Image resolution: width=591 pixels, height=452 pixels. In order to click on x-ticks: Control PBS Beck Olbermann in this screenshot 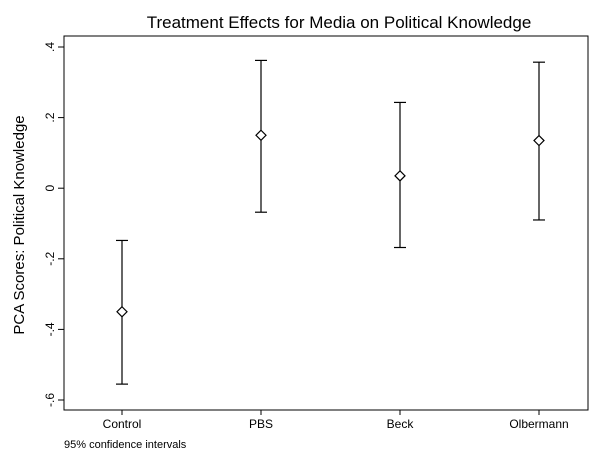, I will do `click(336, 420)`.